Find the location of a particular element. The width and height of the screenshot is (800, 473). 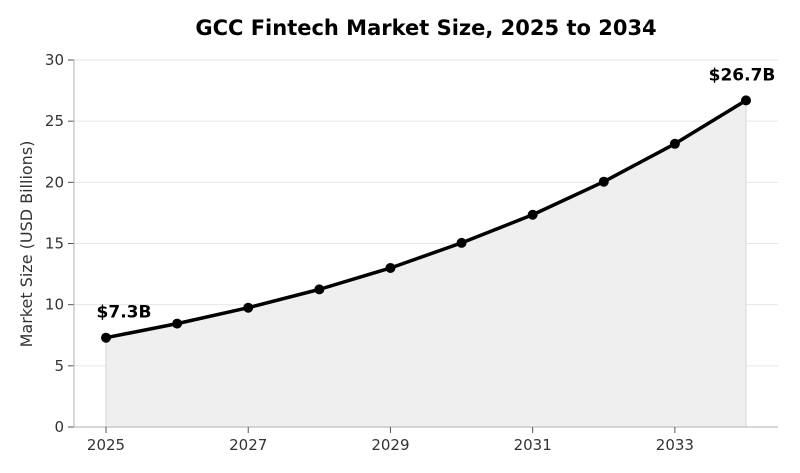

x-tick-label: 2025 is located at coordinates (106, 445).